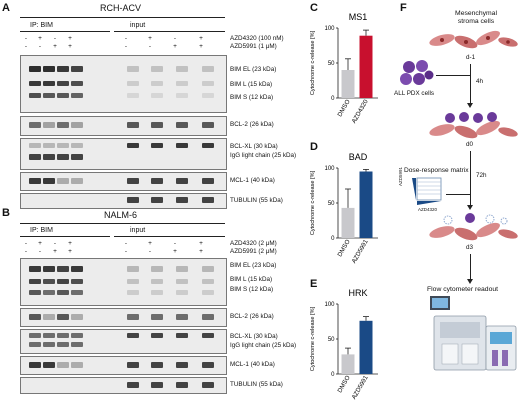 This screenshot has width=520, height=406. Describe the element at coordinates (360, 387) in the screenshot. I see `hrk-x-tick-label: AZD5991` at that location.